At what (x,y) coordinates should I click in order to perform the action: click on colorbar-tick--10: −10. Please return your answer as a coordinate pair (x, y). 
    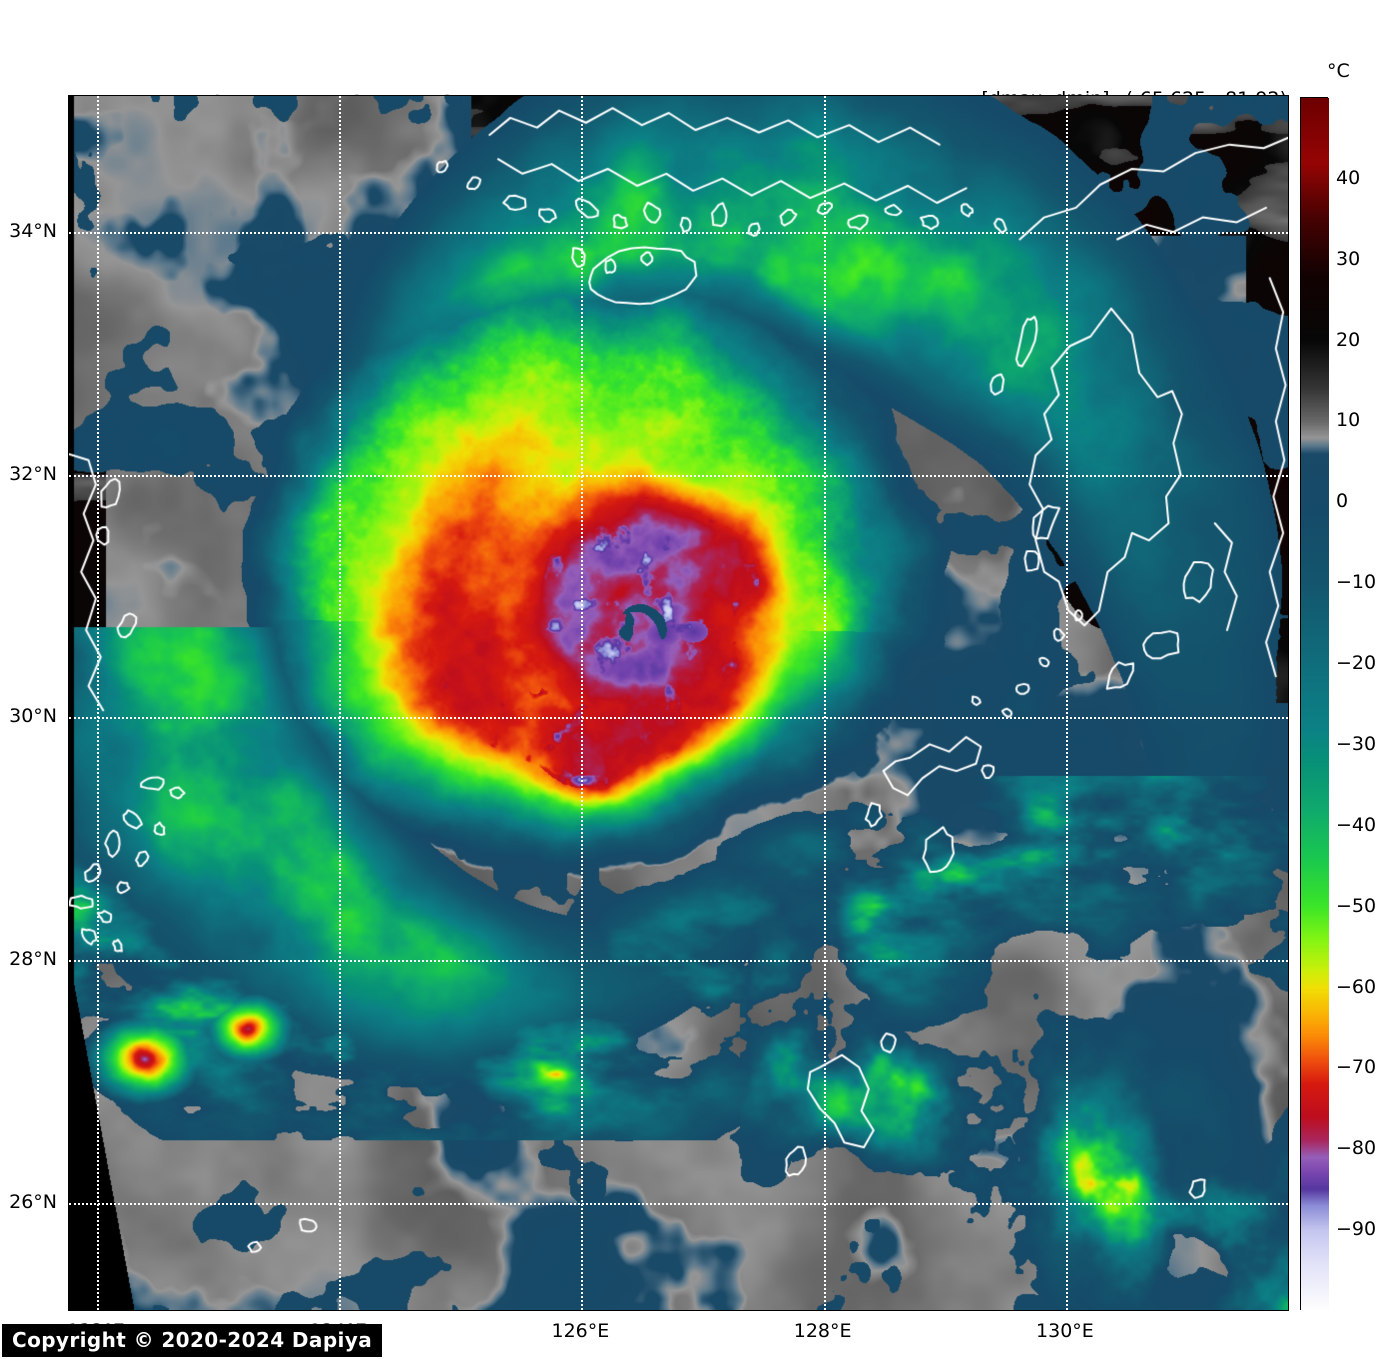
    Looking at the image, I should click on (1356, 582).